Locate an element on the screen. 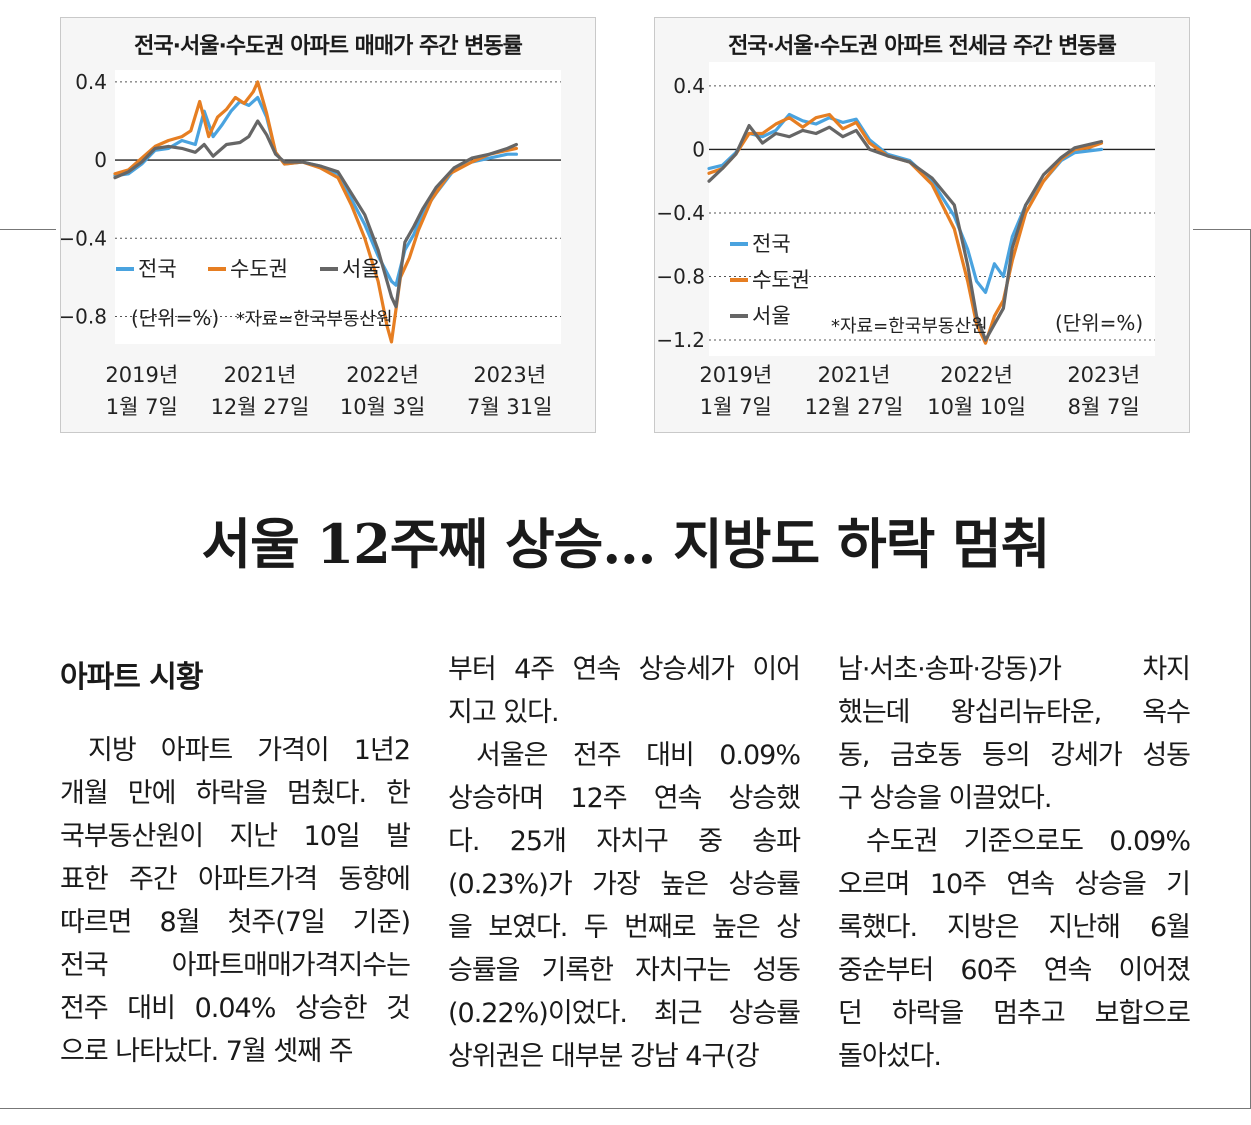  left-rule is located at coordinates (28, 229).